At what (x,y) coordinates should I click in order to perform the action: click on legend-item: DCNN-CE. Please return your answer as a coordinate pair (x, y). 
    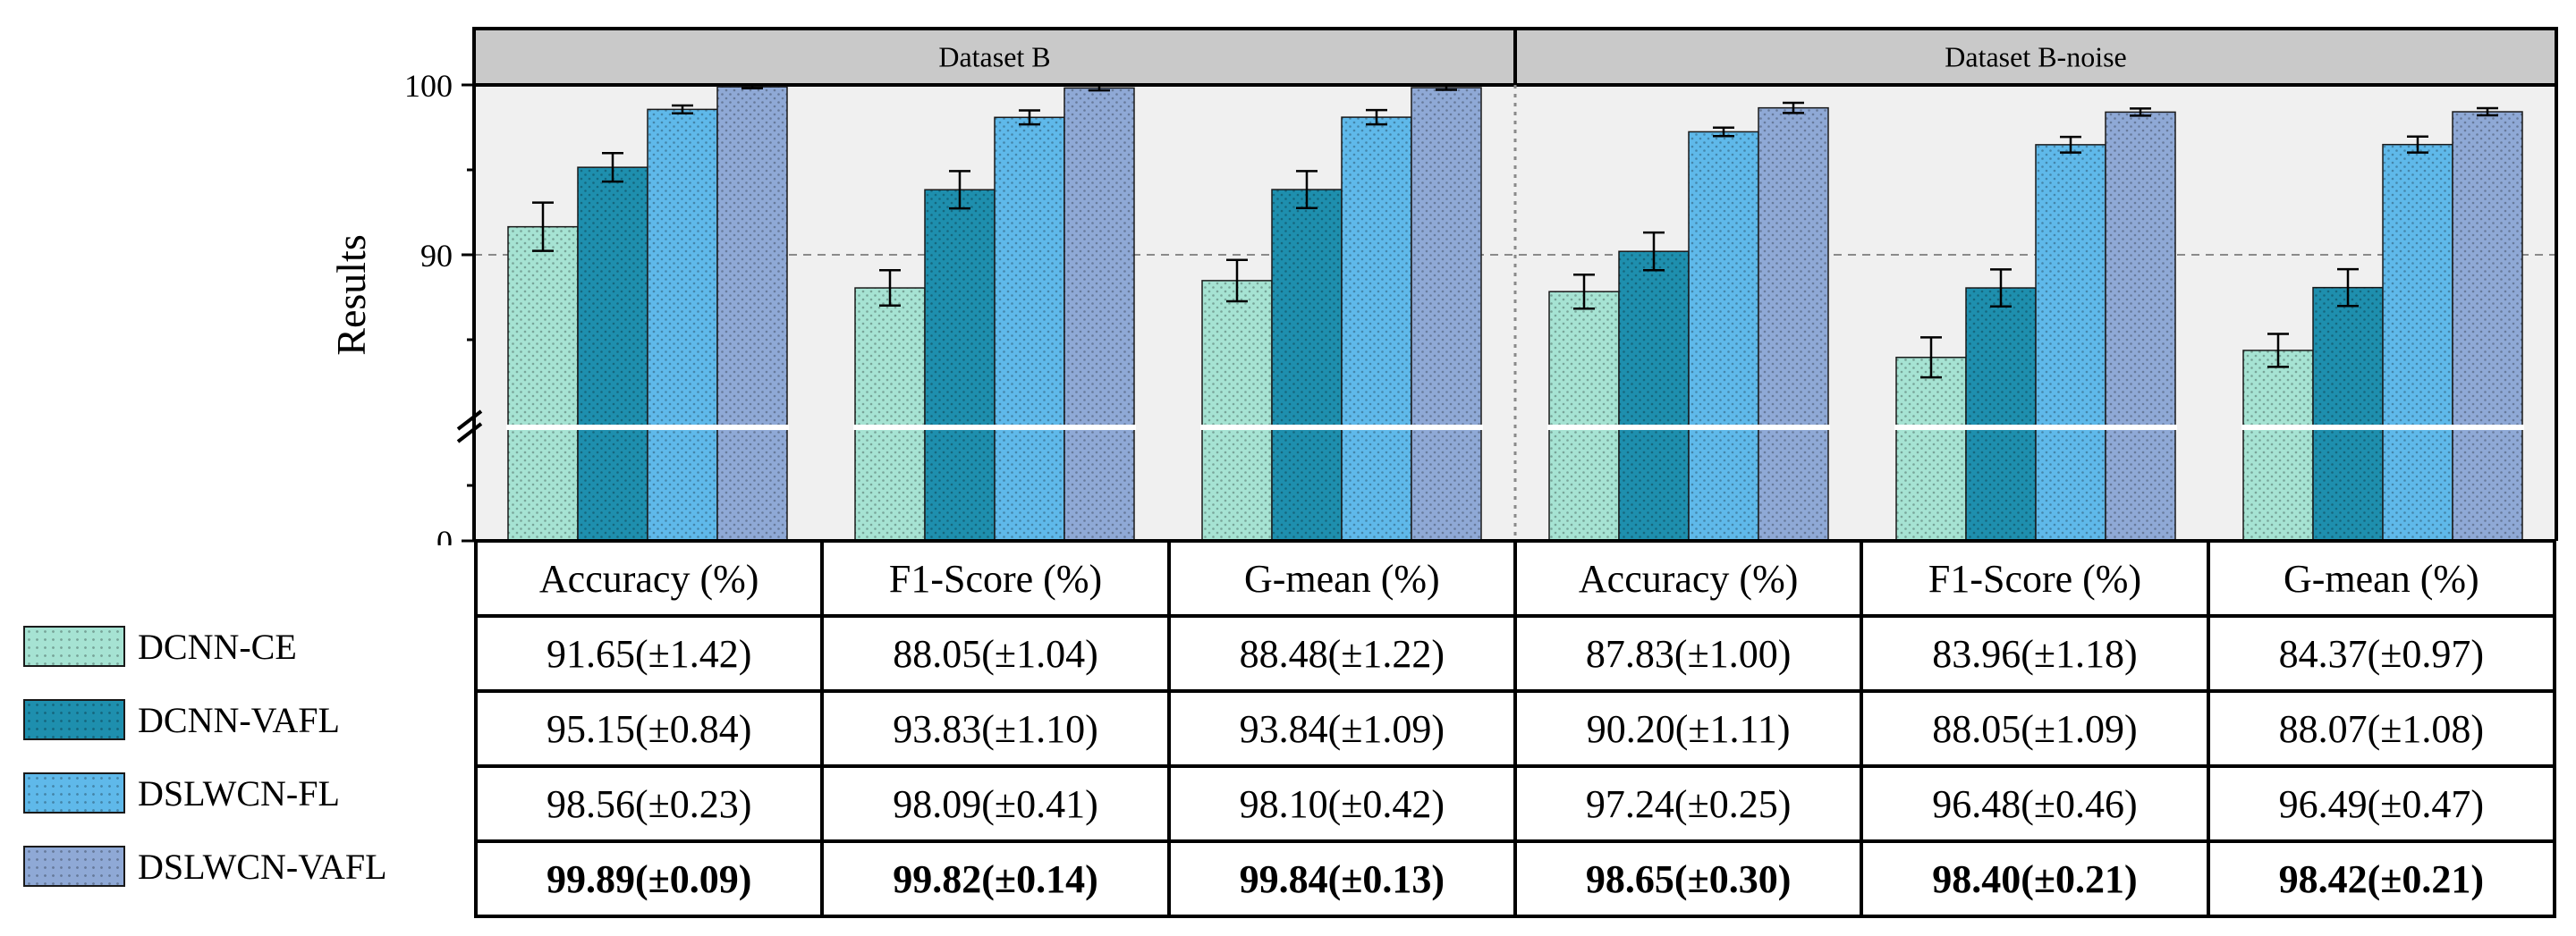
    Looking at the image, I should click on (246, 649).